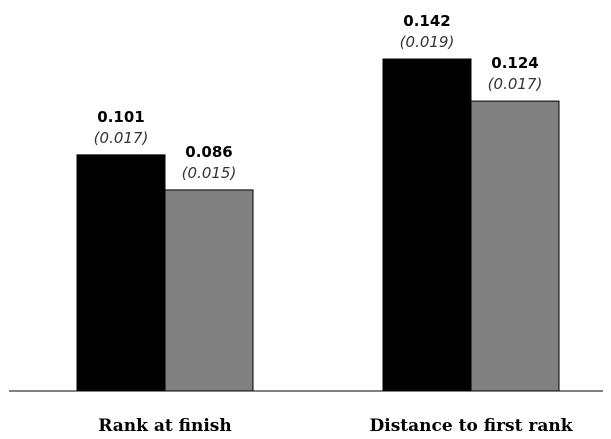 Image resolution: width=611 pixels, height=439 pixels. Describe the element at coordinates (472, 426) in the screenshot. I see `category-label: Distance to first rank` at that location.